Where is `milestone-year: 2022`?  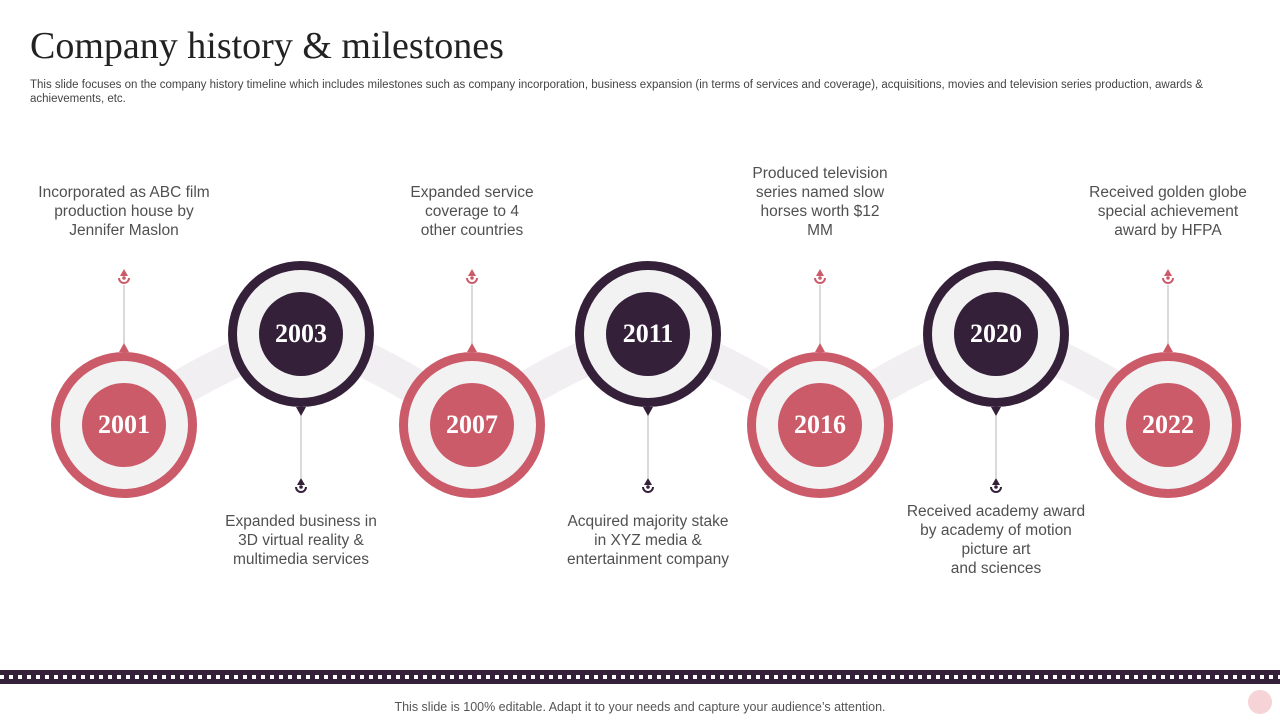
milestone-year: 2022 is located at coordinates (1168, 424).